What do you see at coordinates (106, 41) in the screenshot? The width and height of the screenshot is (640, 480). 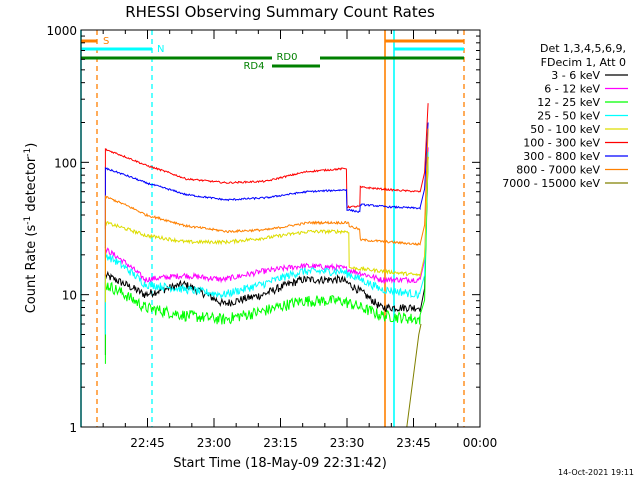 I see `saa-label: S` at bounding box center [106, 41].